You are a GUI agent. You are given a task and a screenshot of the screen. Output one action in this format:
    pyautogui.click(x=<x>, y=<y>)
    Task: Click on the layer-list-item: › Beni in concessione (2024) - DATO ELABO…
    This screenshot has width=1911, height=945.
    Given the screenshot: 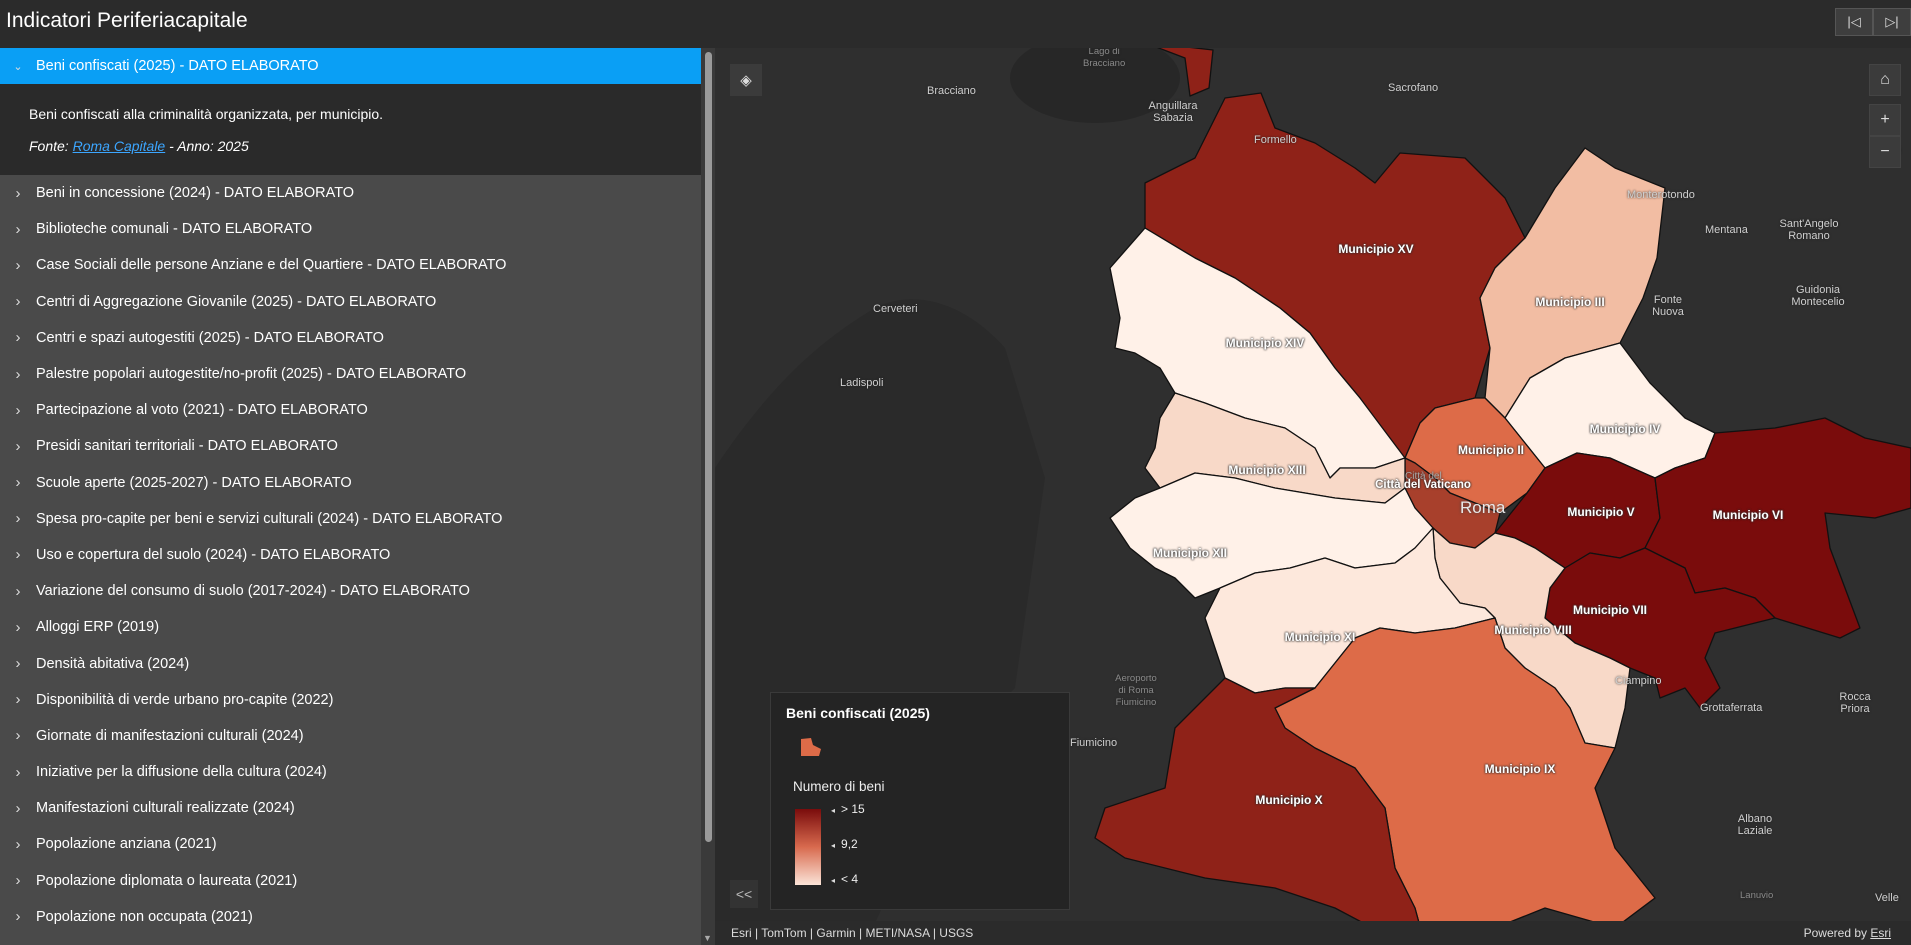 What is the action you would take?
    pyautogui.click(x=350, y=193)
    